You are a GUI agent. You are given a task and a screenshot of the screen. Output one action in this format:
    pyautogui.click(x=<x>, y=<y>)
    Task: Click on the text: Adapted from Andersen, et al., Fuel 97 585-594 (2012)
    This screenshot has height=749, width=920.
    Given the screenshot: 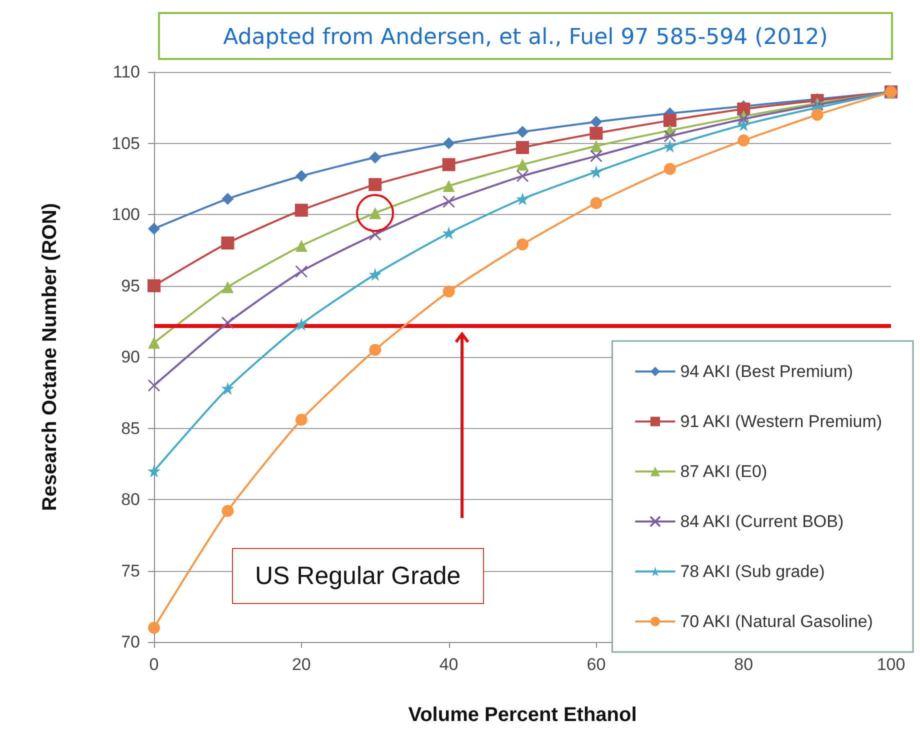 What is the action you would take?
    pyautogui.click(x=525, y=36)
    